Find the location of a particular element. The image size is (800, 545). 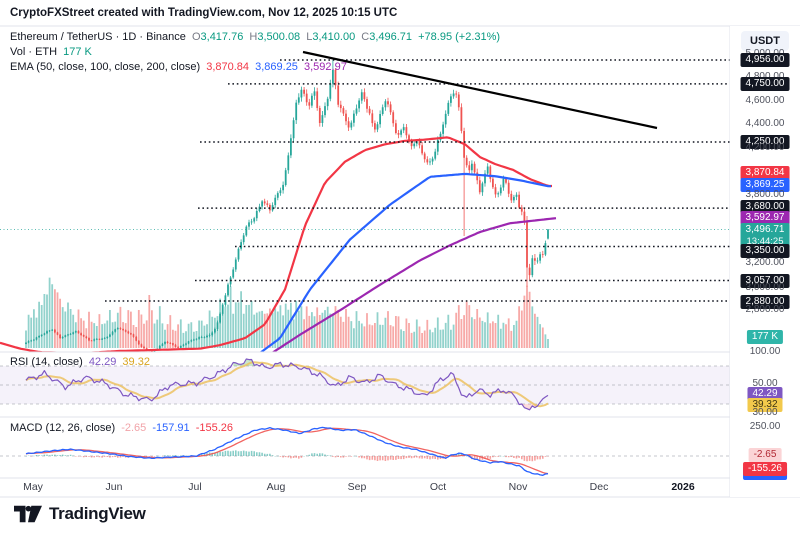

hist-price-label: -2.65 is located at coordinates (765, 455).